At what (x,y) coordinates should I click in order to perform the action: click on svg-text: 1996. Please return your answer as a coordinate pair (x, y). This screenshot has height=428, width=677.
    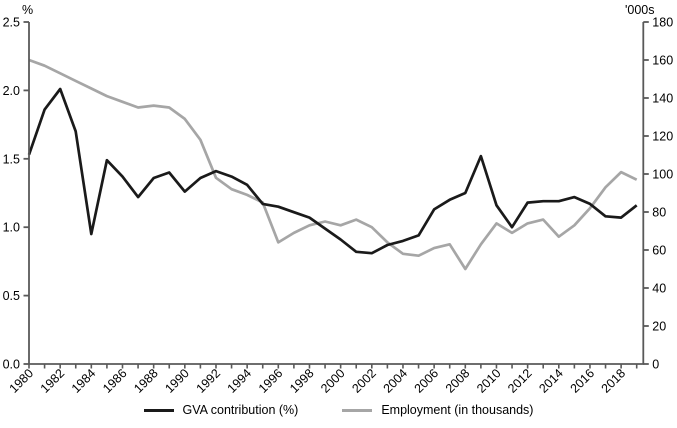
    Looking at the image, I should click on (271, 381).